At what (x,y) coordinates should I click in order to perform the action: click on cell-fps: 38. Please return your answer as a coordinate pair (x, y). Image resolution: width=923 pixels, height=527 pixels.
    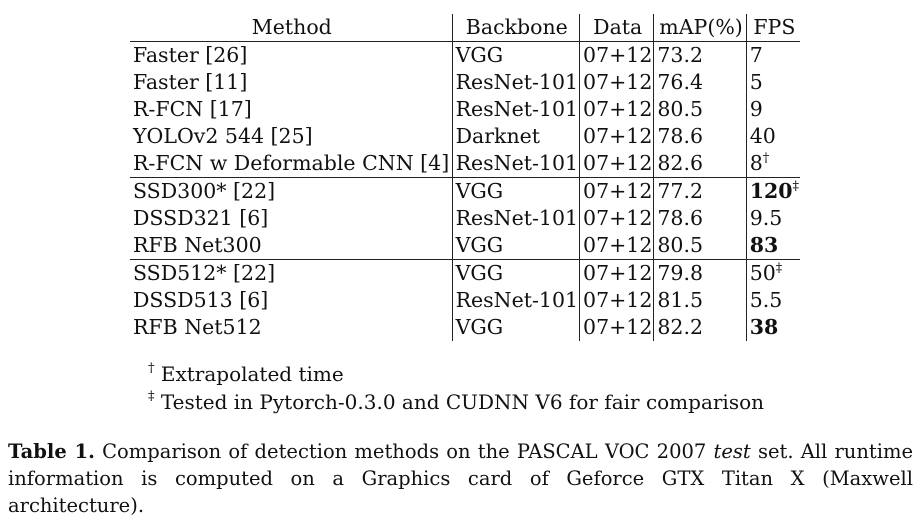
    Looking at the image, I should click on (773, 327).